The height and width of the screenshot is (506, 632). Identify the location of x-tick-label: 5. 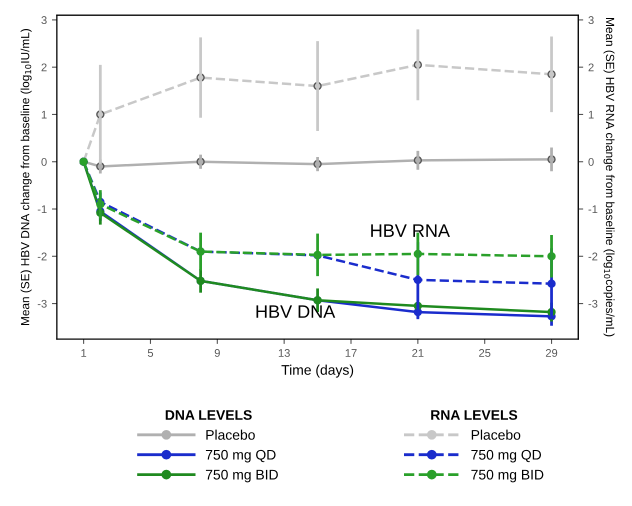
(151, 353).